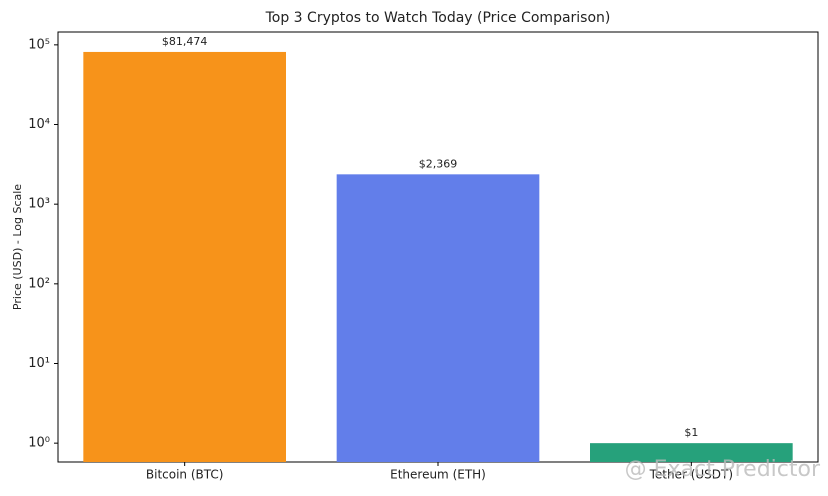  I want to click on y-tick-label: 10⁵, so click(39, 44).